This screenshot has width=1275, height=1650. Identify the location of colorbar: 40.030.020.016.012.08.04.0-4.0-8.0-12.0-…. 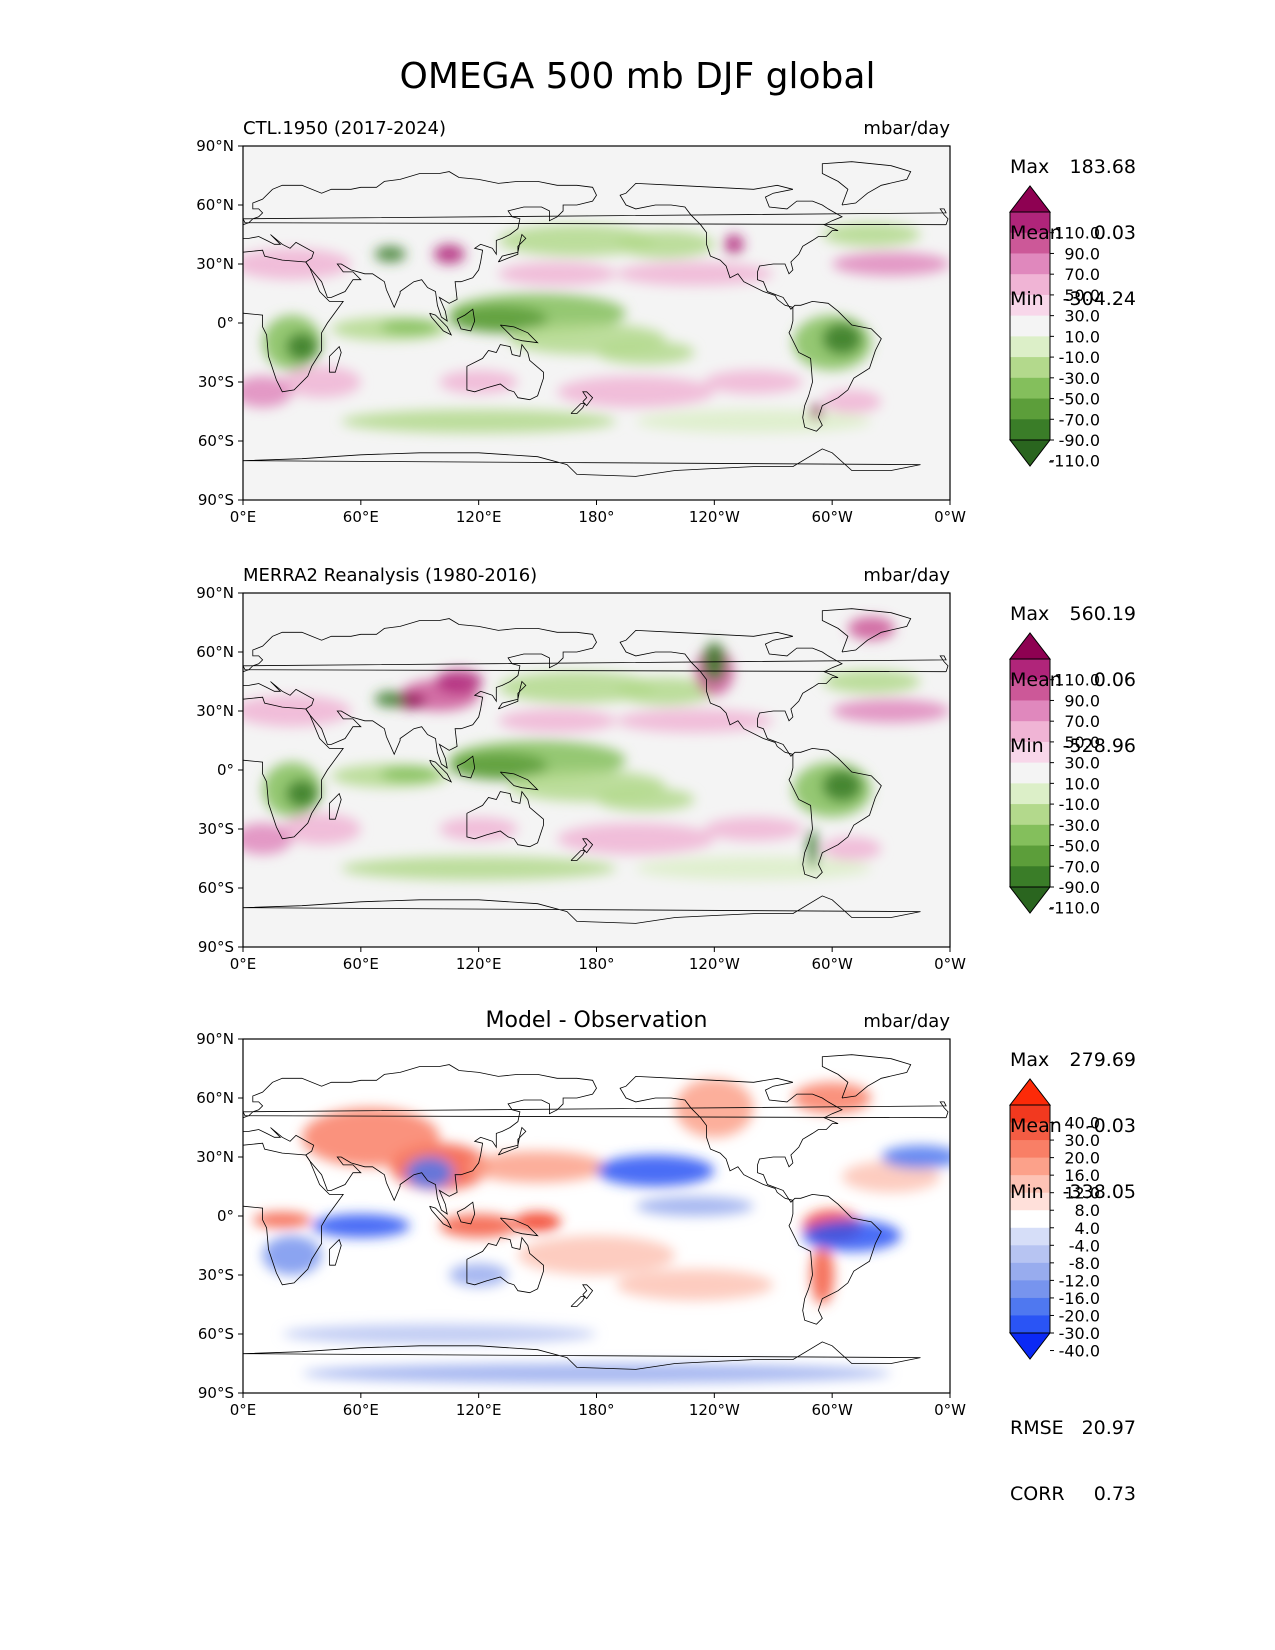
(1054, 1219).